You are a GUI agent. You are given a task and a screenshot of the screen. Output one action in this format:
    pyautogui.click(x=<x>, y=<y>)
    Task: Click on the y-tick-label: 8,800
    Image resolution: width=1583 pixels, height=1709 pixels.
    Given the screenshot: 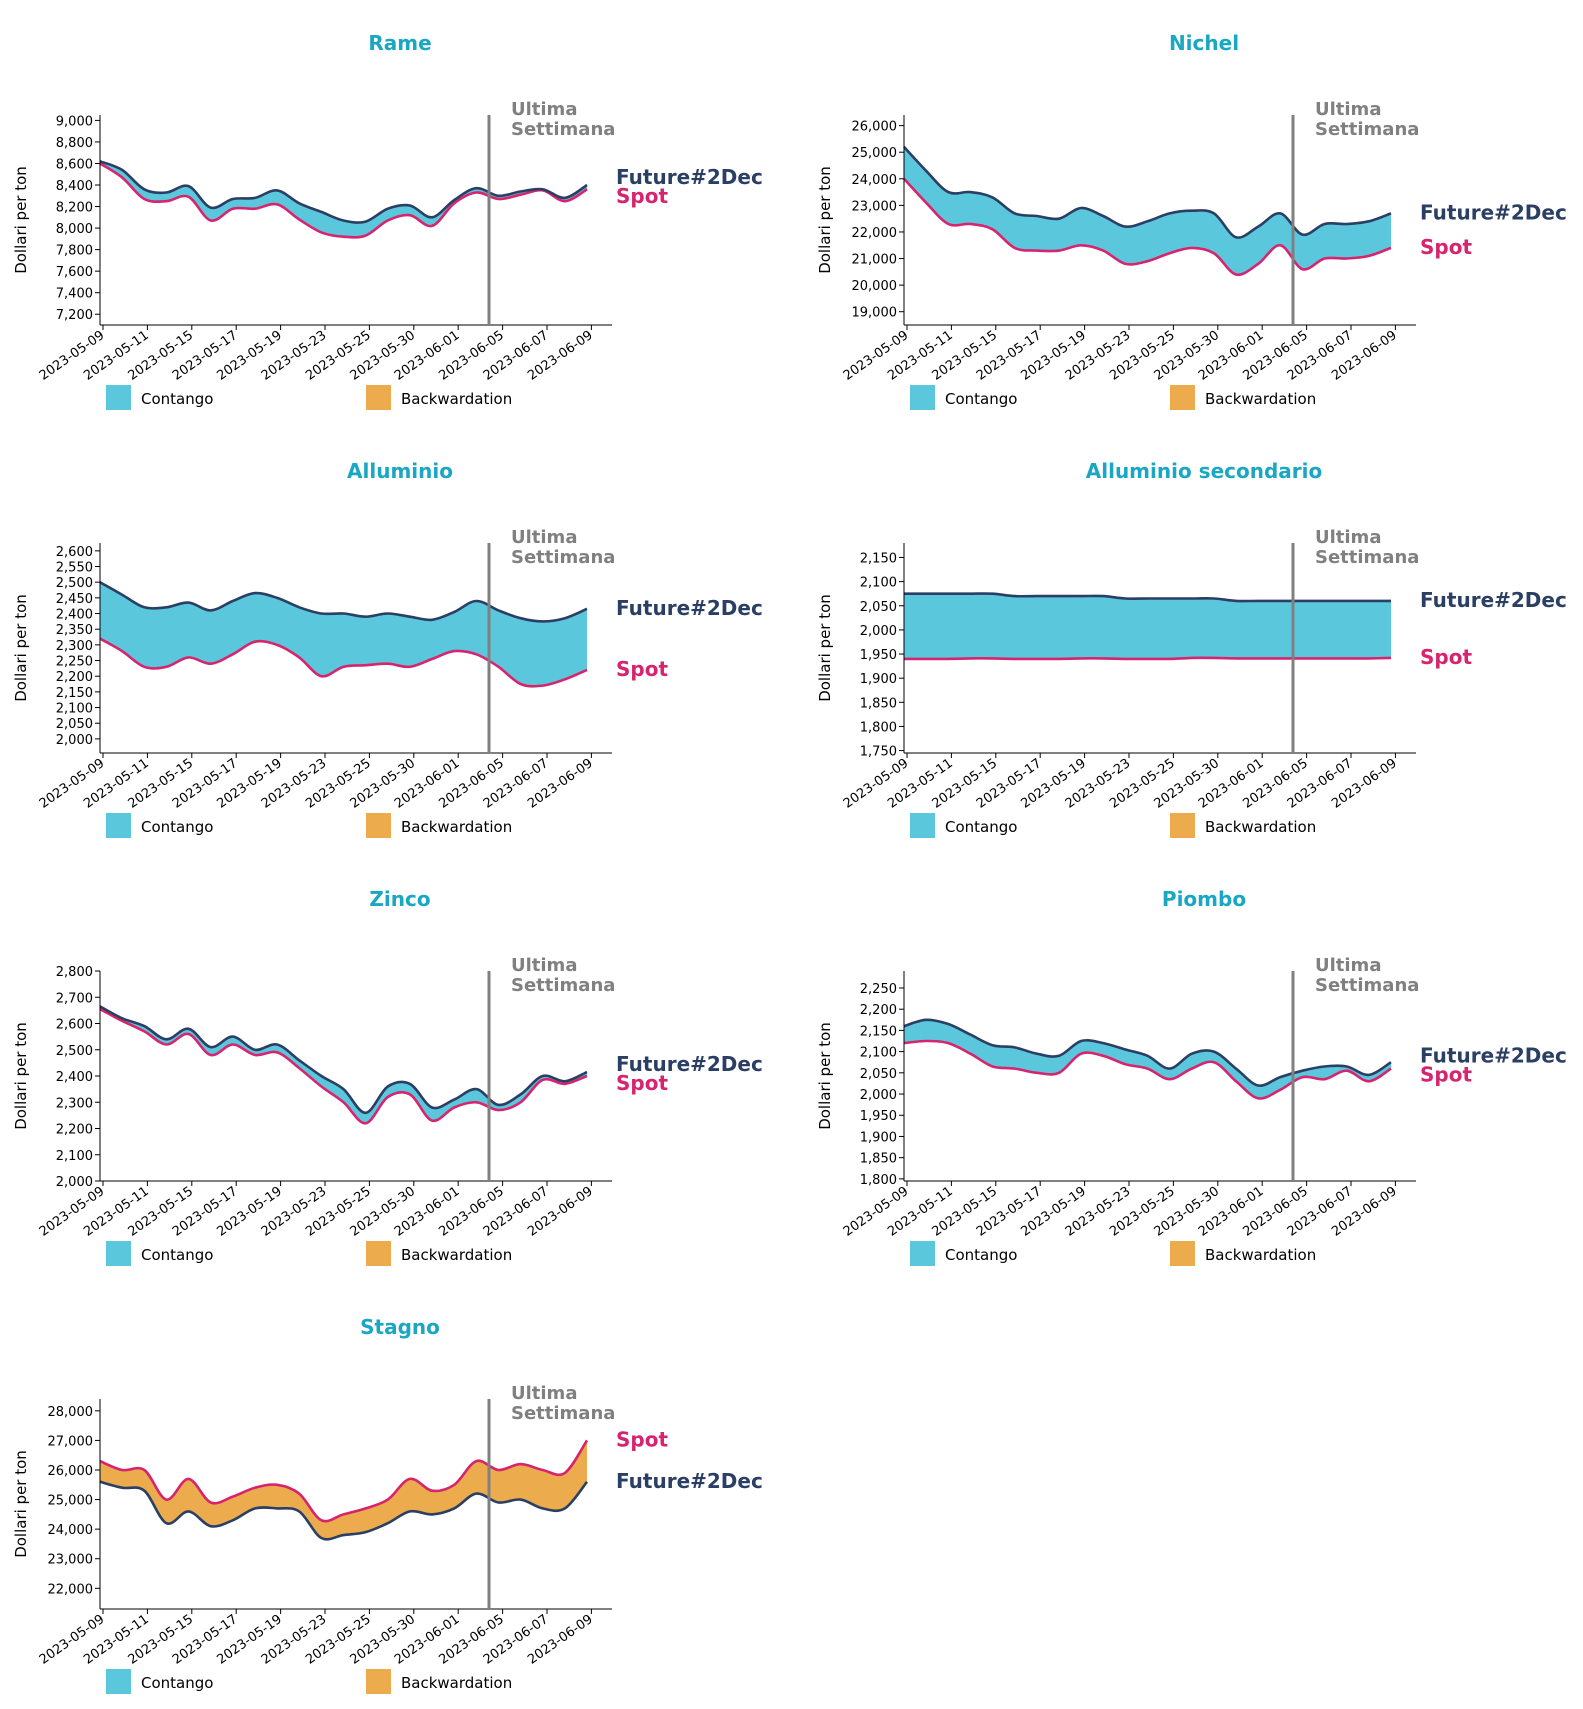 What is the action you would take?
    pyautogui.click(x=74, y=143)
    